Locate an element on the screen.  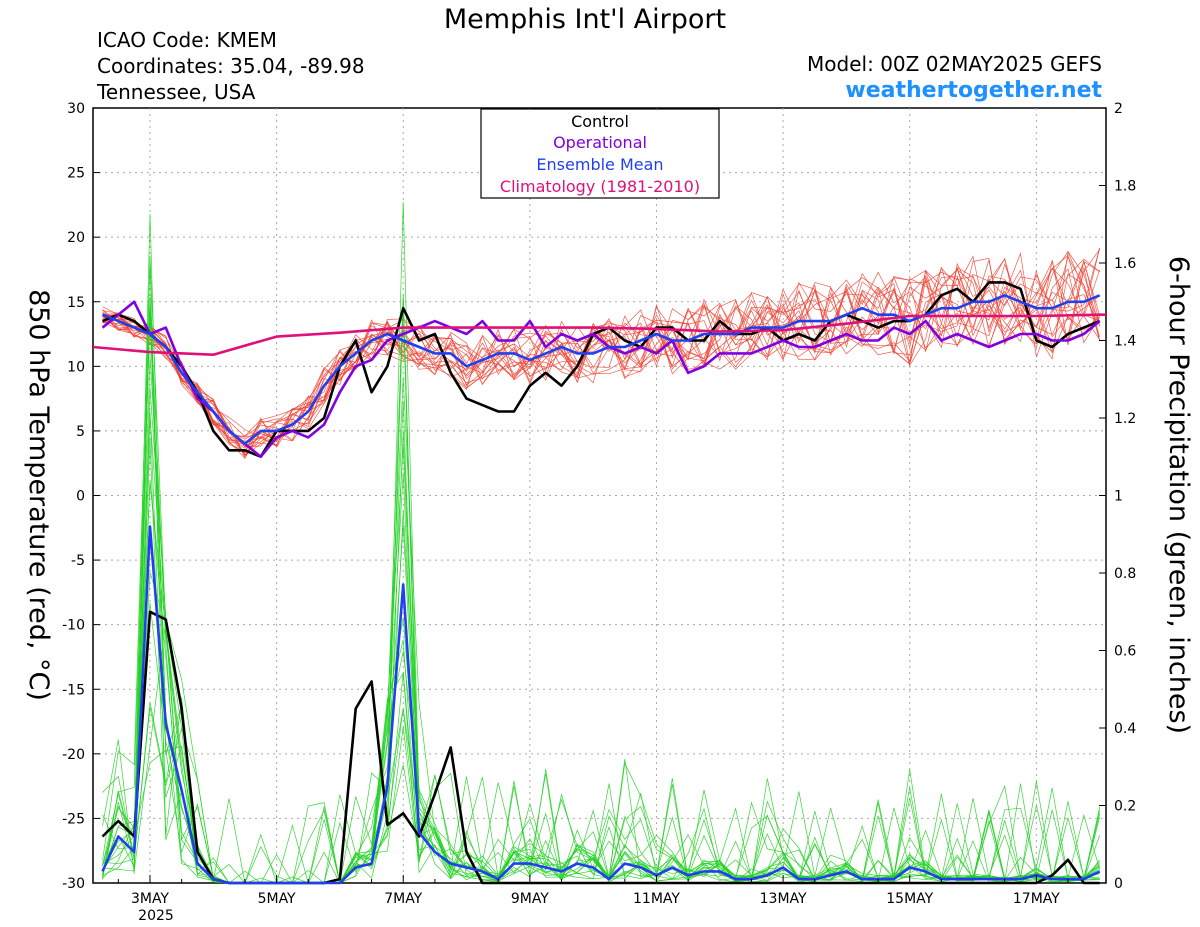
tick-label-left: -30 is located at coordinates (73, 884).